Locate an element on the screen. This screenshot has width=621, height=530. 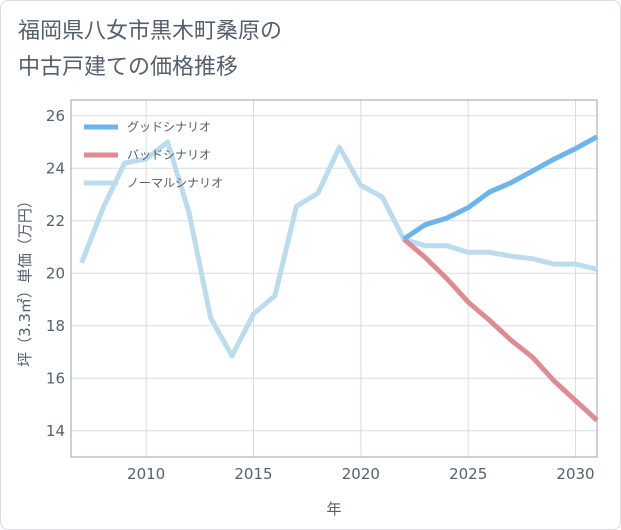
y-tick-labels: 14 16 18 20 22 24 26 is located at coordinates (55, 273).